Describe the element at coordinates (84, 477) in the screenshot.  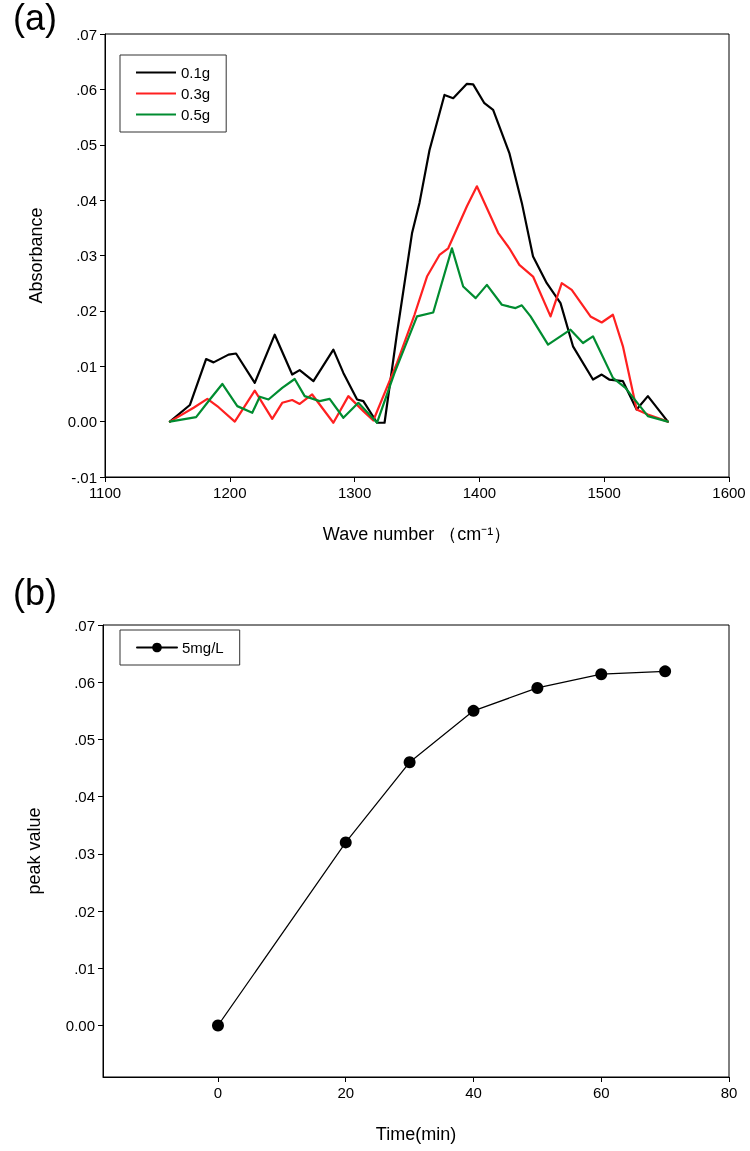
I see `y-tick-label: -.01` at that location.